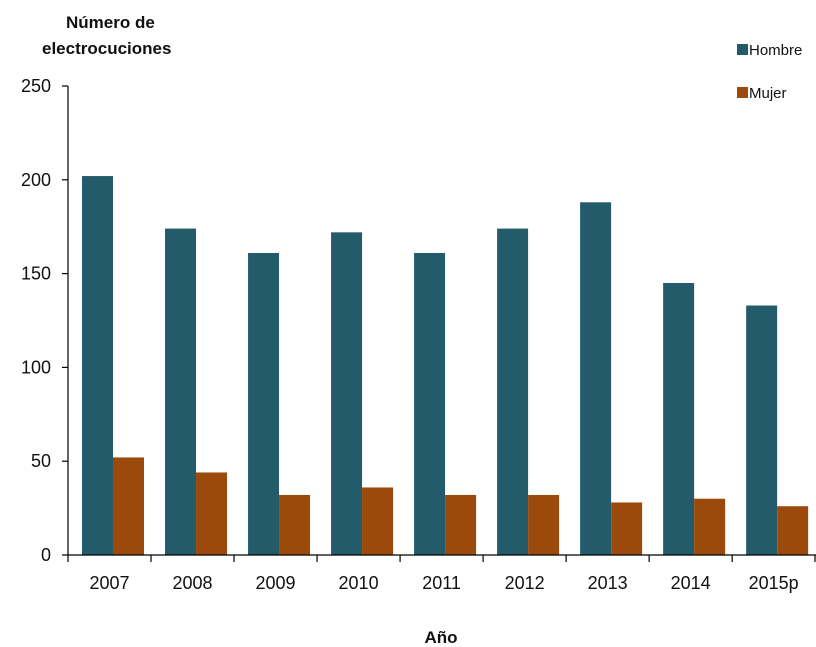 The height and width of the screenshot is (647, 816). I want to click on bar-hombre-2015p, so click(762, 430).